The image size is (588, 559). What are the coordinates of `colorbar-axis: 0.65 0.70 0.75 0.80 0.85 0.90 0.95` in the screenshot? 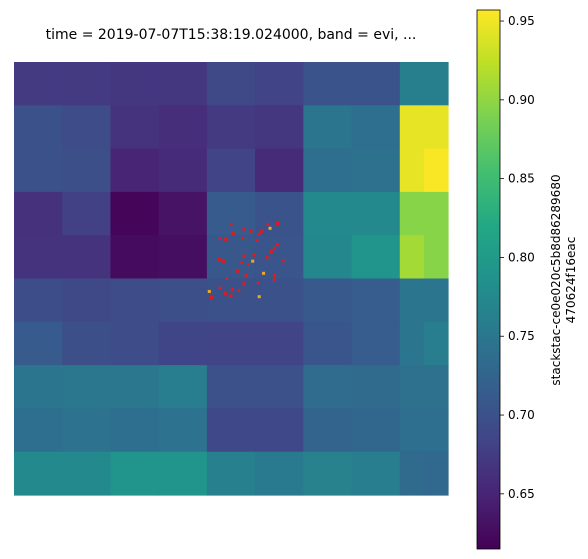 It's located at (517, 257).